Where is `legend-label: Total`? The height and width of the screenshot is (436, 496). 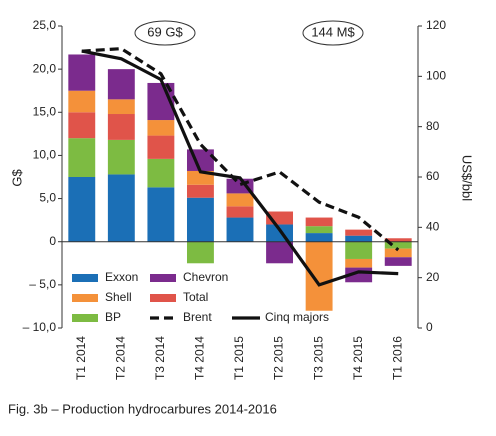 legend-label: Total is located at coordinates (195, 297).